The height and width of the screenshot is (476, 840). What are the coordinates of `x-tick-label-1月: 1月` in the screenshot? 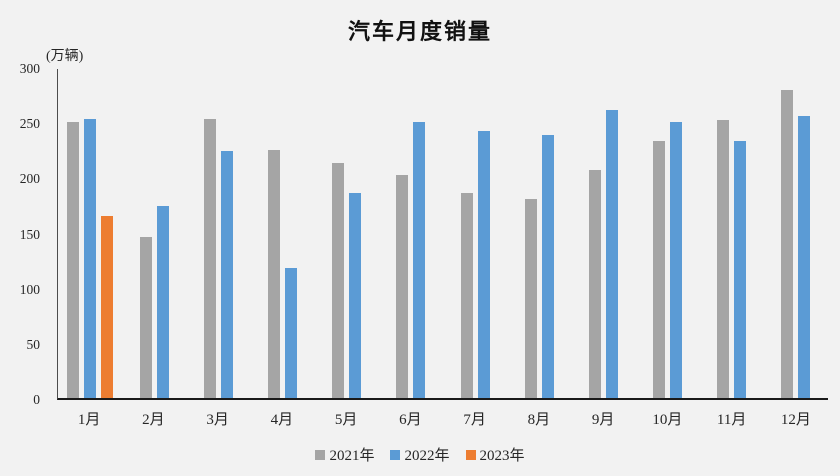 It's located at (89, 420).